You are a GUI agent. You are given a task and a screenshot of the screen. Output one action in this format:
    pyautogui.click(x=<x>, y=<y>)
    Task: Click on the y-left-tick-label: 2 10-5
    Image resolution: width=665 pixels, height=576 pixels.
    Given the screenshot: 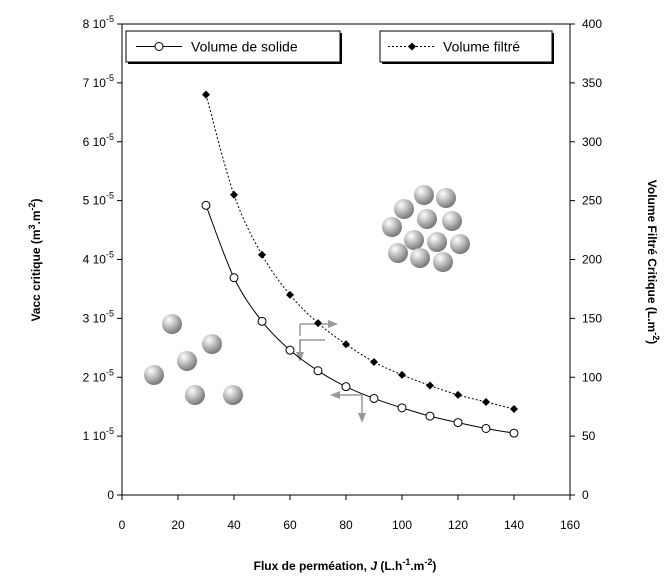 What is the action you would take?
    pyautogui.click(x=98, y=375)
    